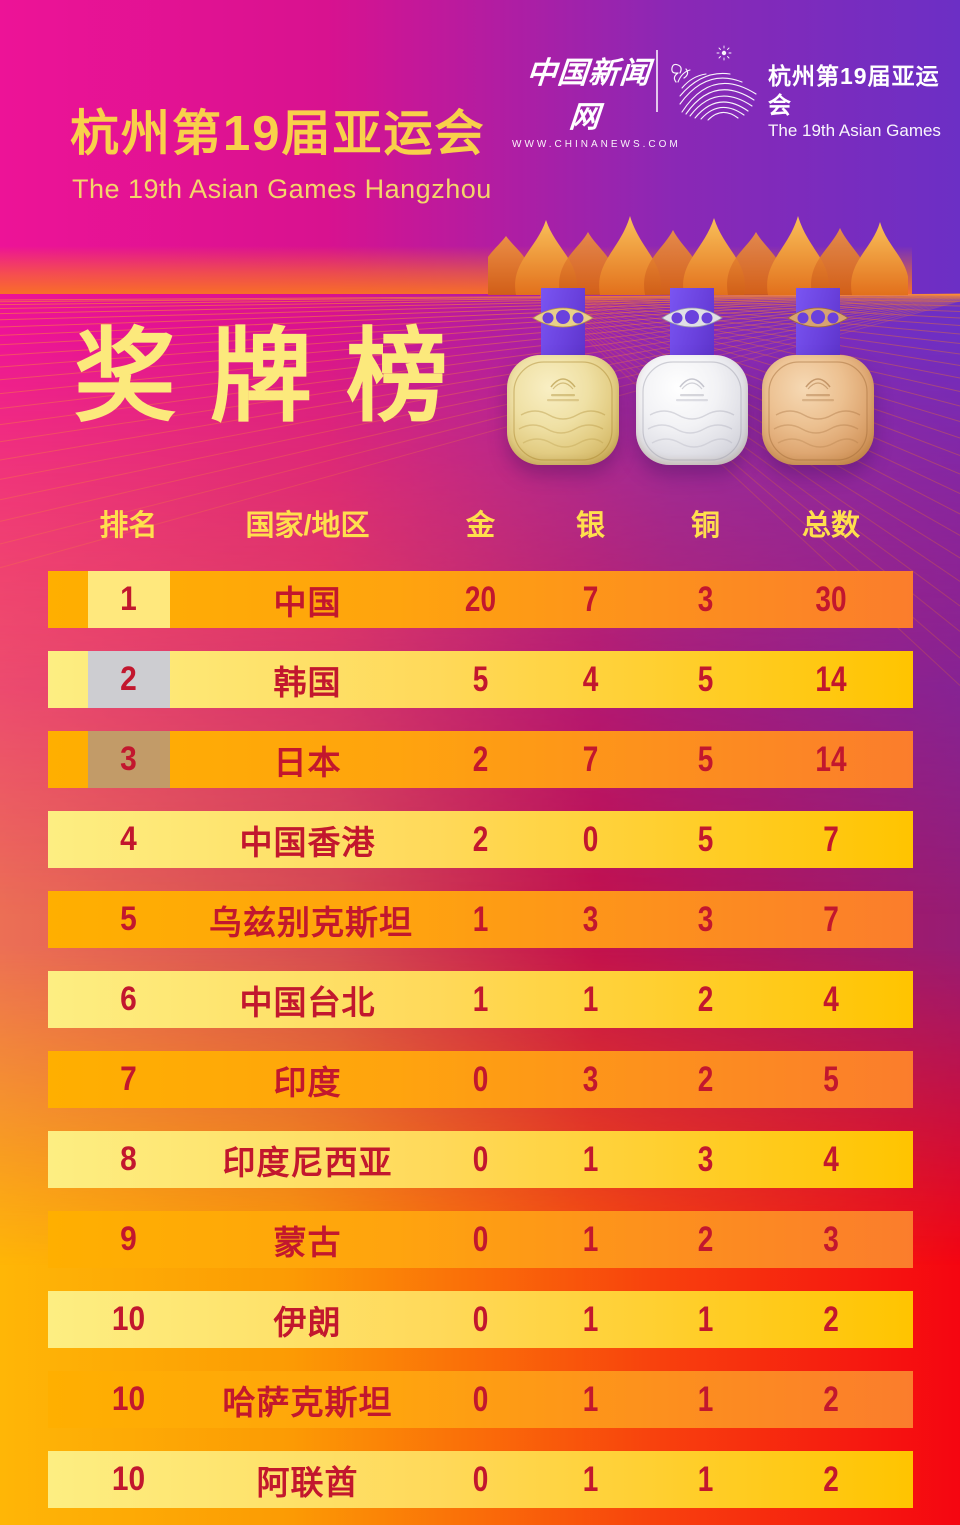  What do you see at coordinates (311, 922) in the screenshot?
I see `region-name: 乌兹别克斯坦` at bounding box center [311, 922].